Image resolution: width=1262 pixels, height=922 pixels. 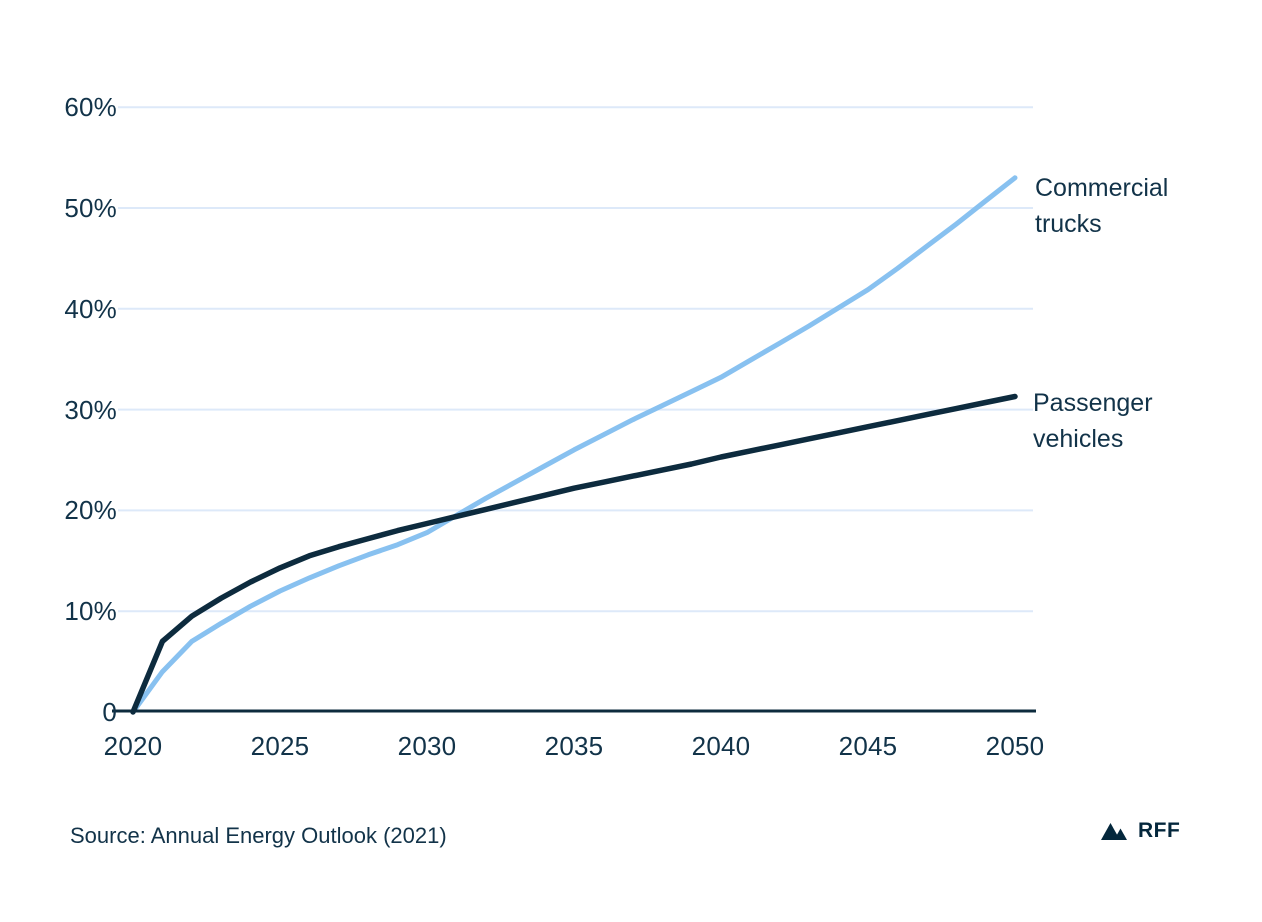 What do you see at coordinates (721, 746) in the screenshot?
I see `x-tick-label-2040: 2040` at bounding box center [721, 746].